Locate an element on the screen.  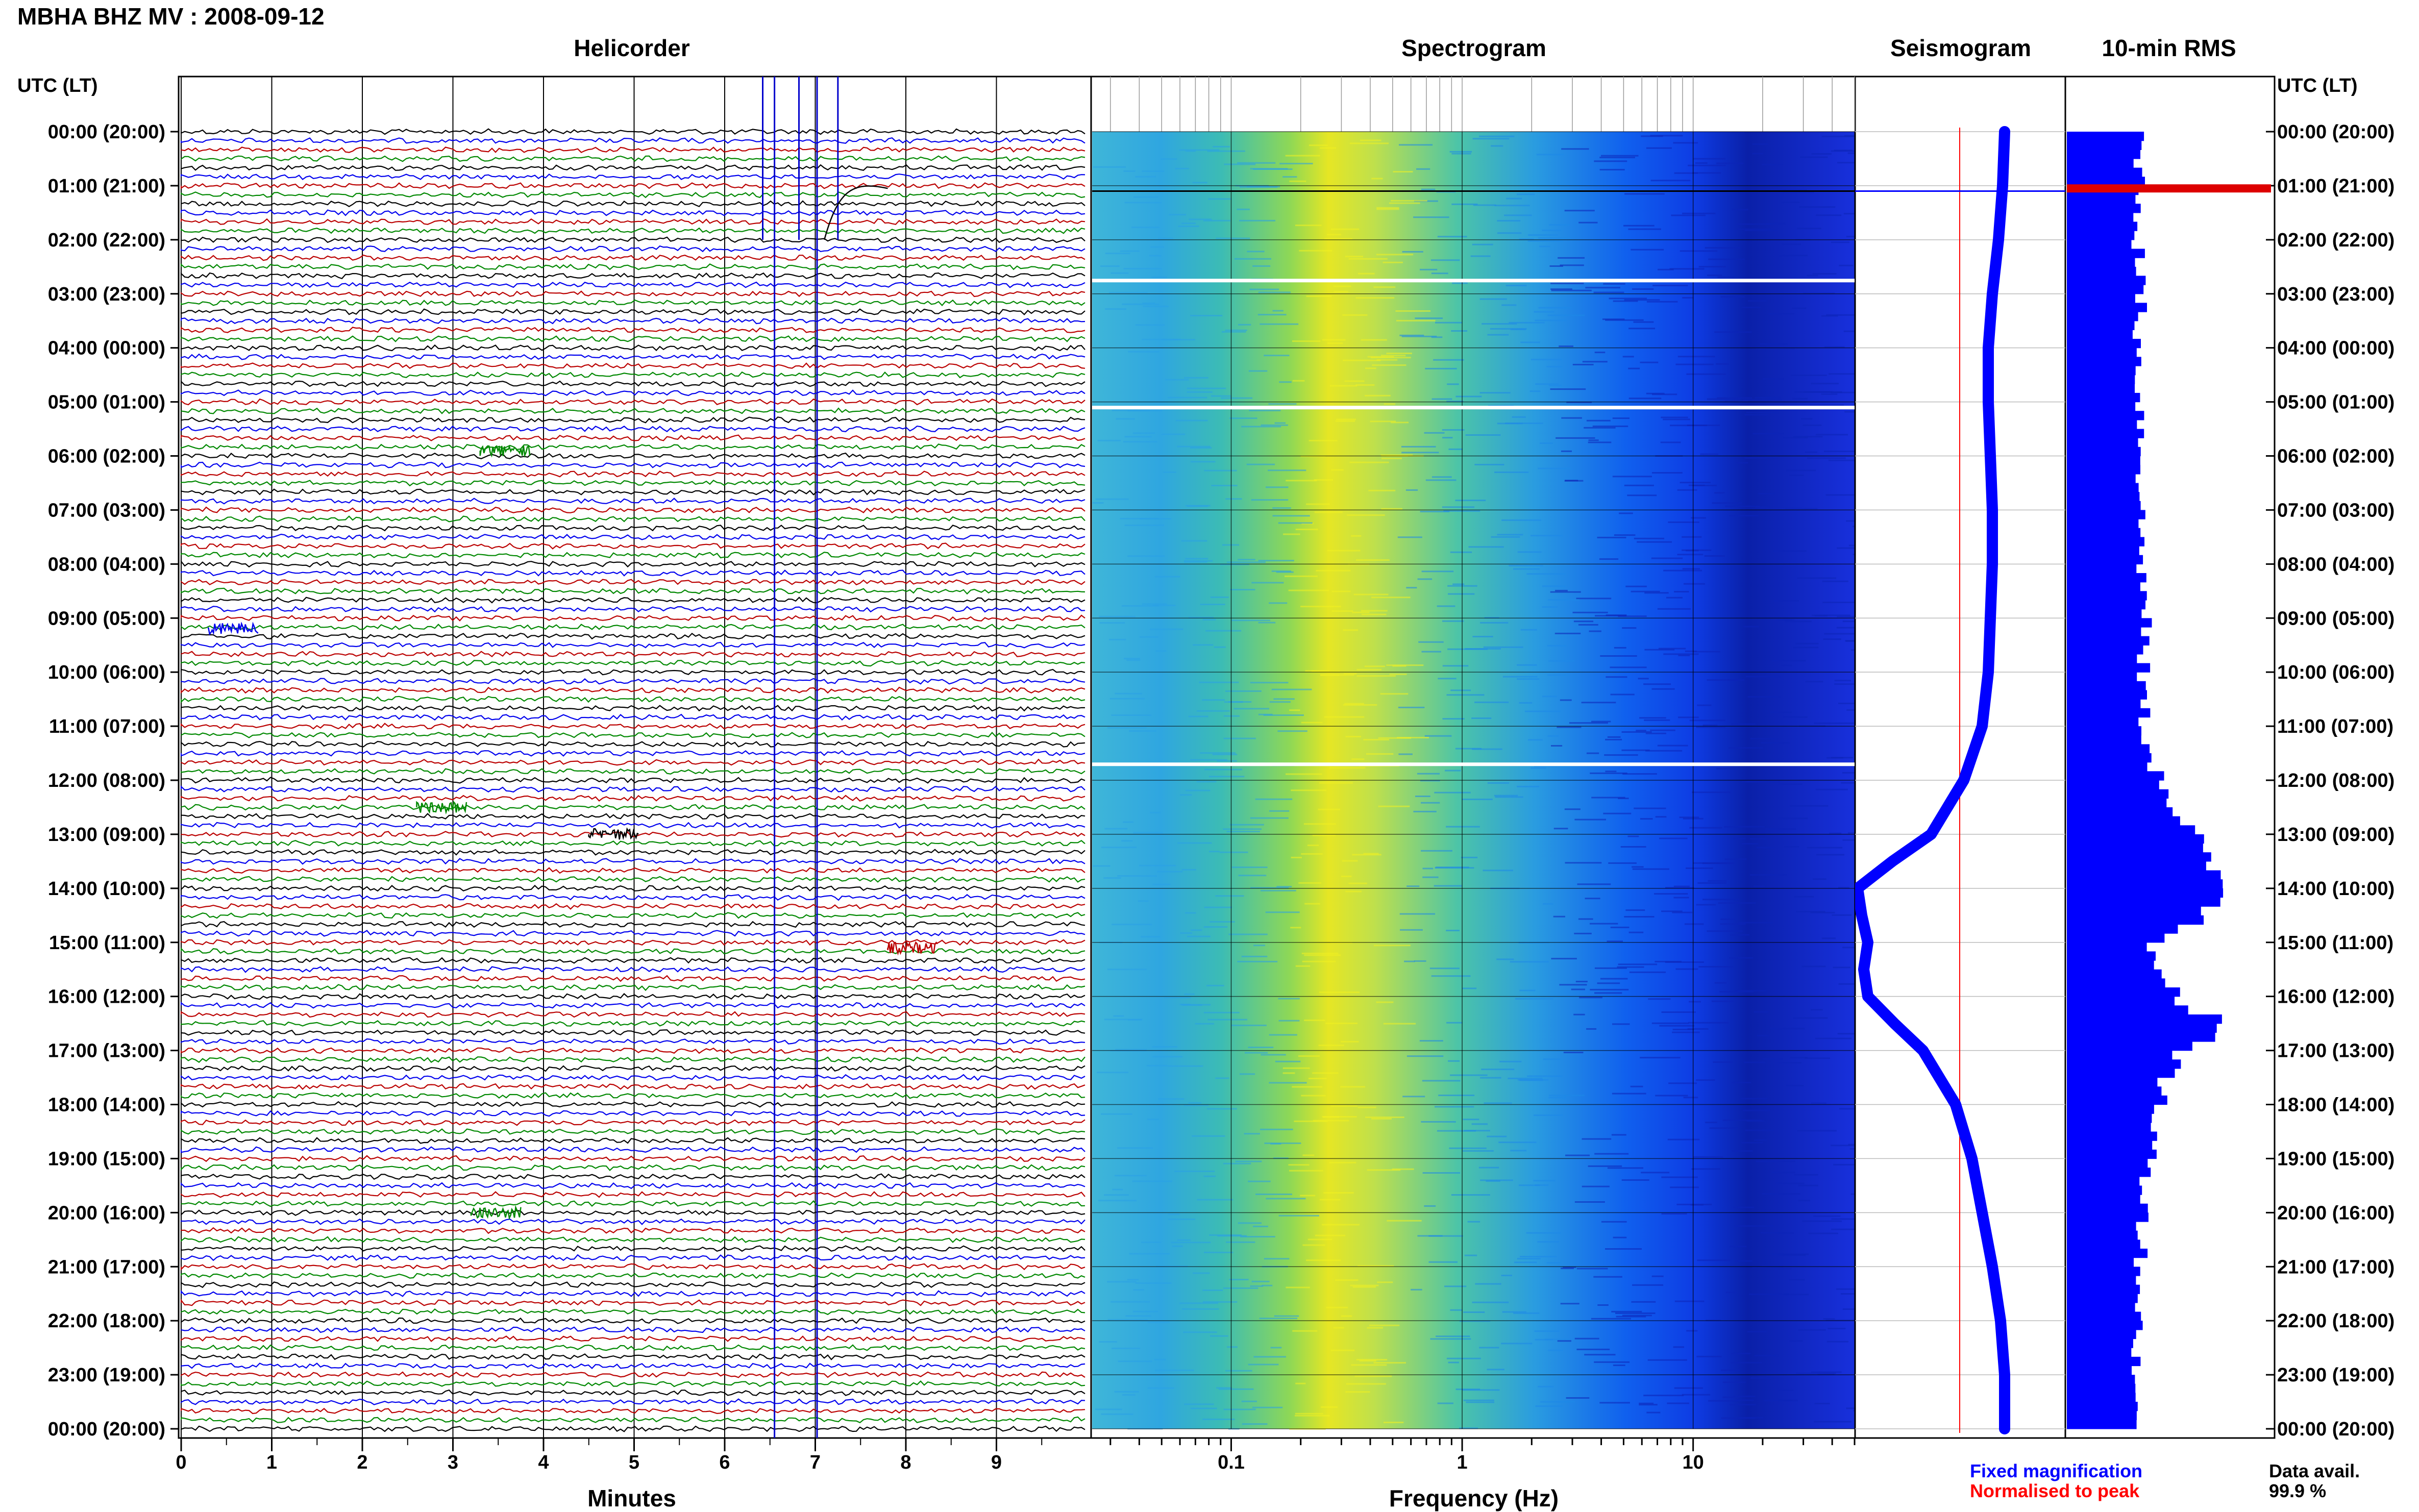
legend-fixed: Fixed magnification is located at coordinates (2056, 1470).